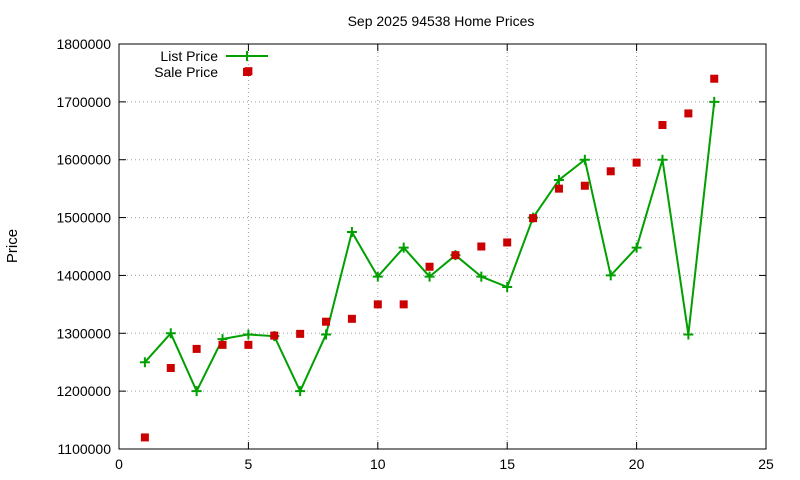  Describe the element at coordinates (83, 333) in the screenshot. I see `y-tick-label: 1300000` at that location.